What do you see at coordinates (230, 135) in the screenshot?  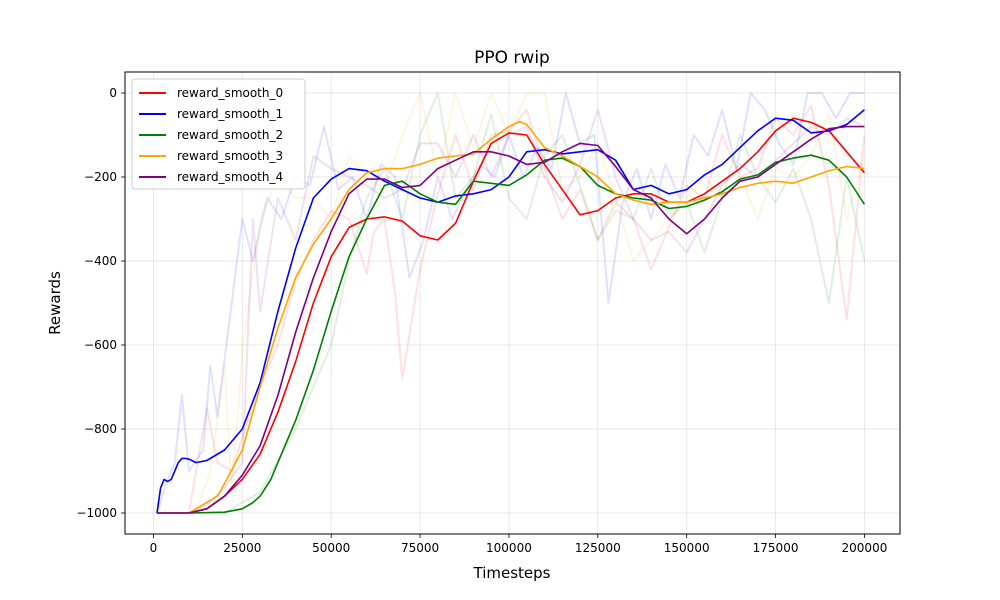 I see `legend-label: reward_smooth_2` at bounding box center [230, 135].